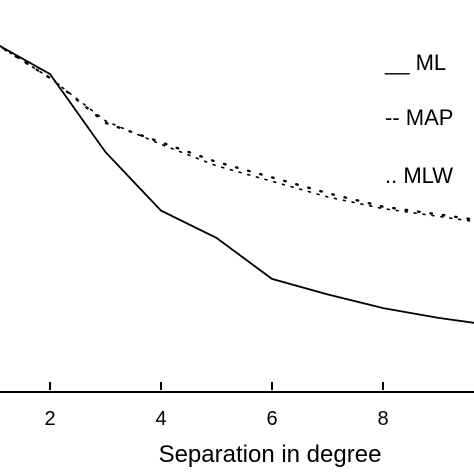 This screenshot has width=474, height=474. Describe the element at coordinates (415, 62) in the screenshot. I see `legend-item-ml: __ ML` at that location.